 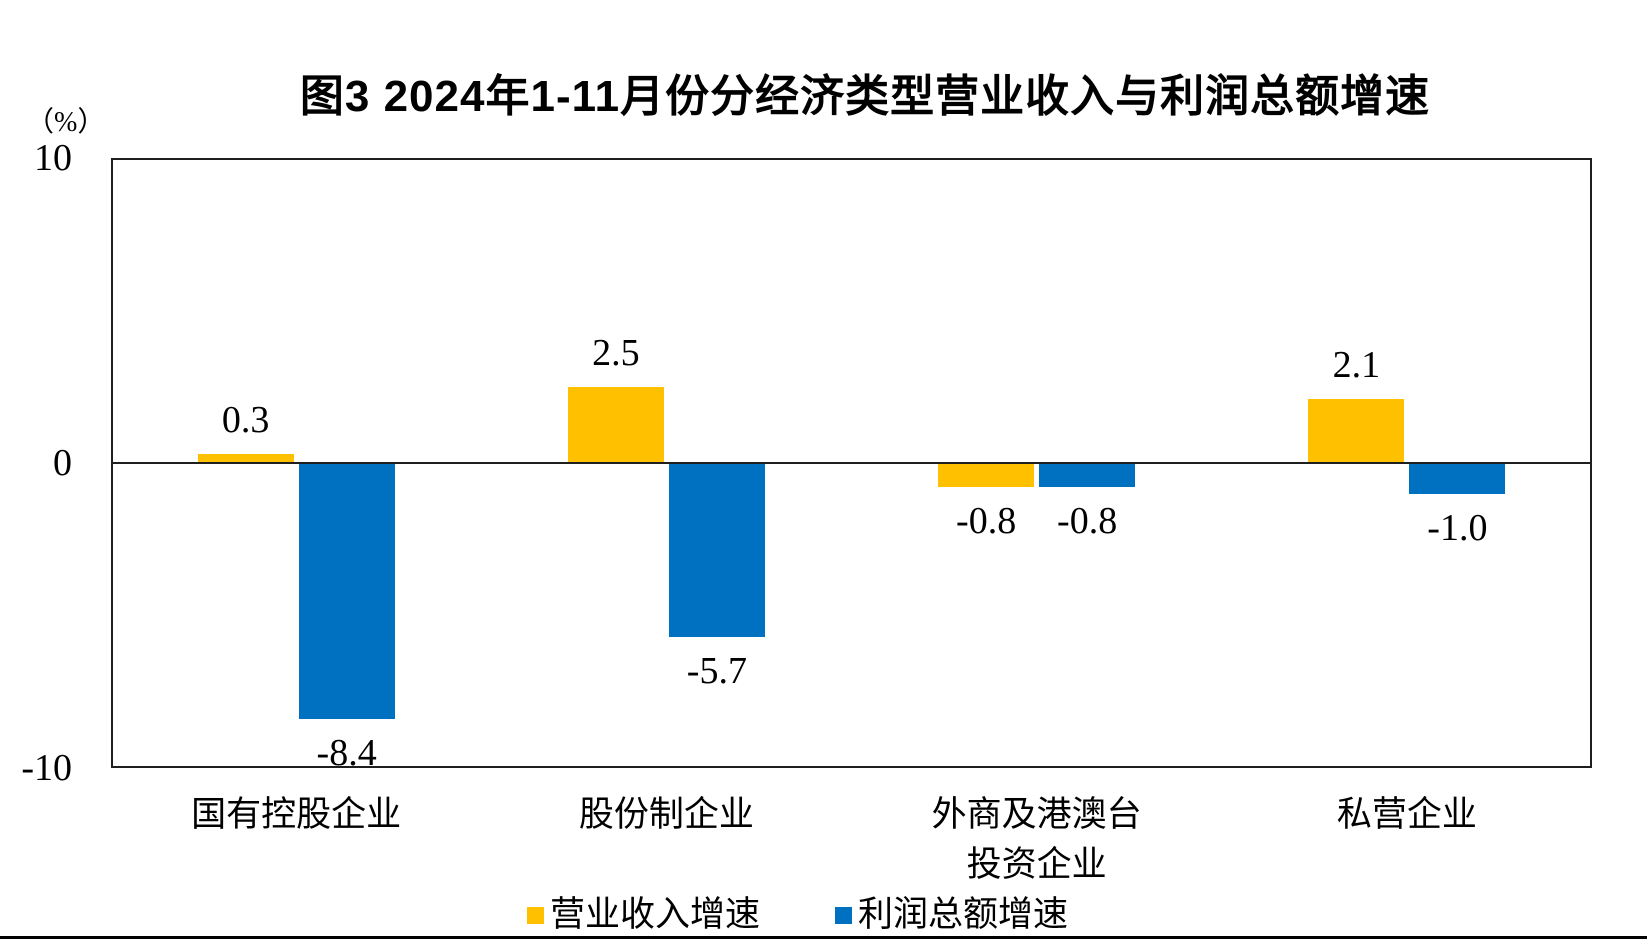 What do you see at coordinates (245, 419) in the screenshot?
I see `data-label-revenue-group0: 0.3` at bounding box center [245, 419].